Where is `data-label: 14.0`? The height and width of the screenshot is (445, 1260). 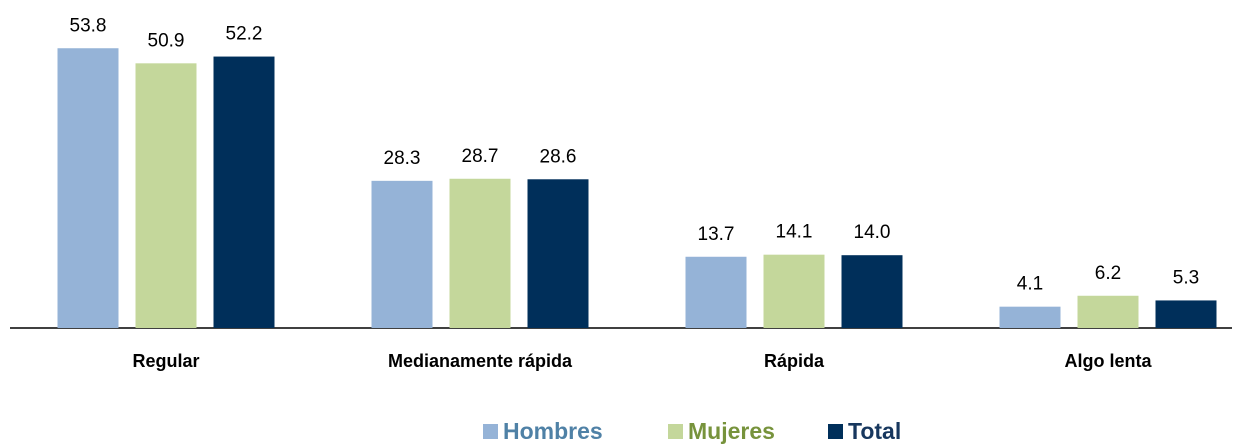 data-label: 14.0 is located at coordinates (872, 232).